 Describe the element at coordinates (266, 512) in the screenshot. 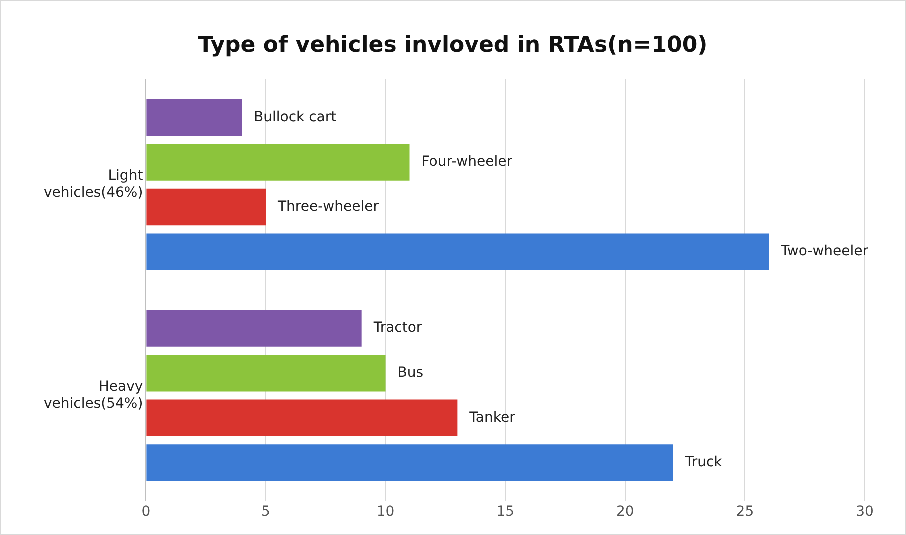

I see `x-tick-label: 5` at that location.